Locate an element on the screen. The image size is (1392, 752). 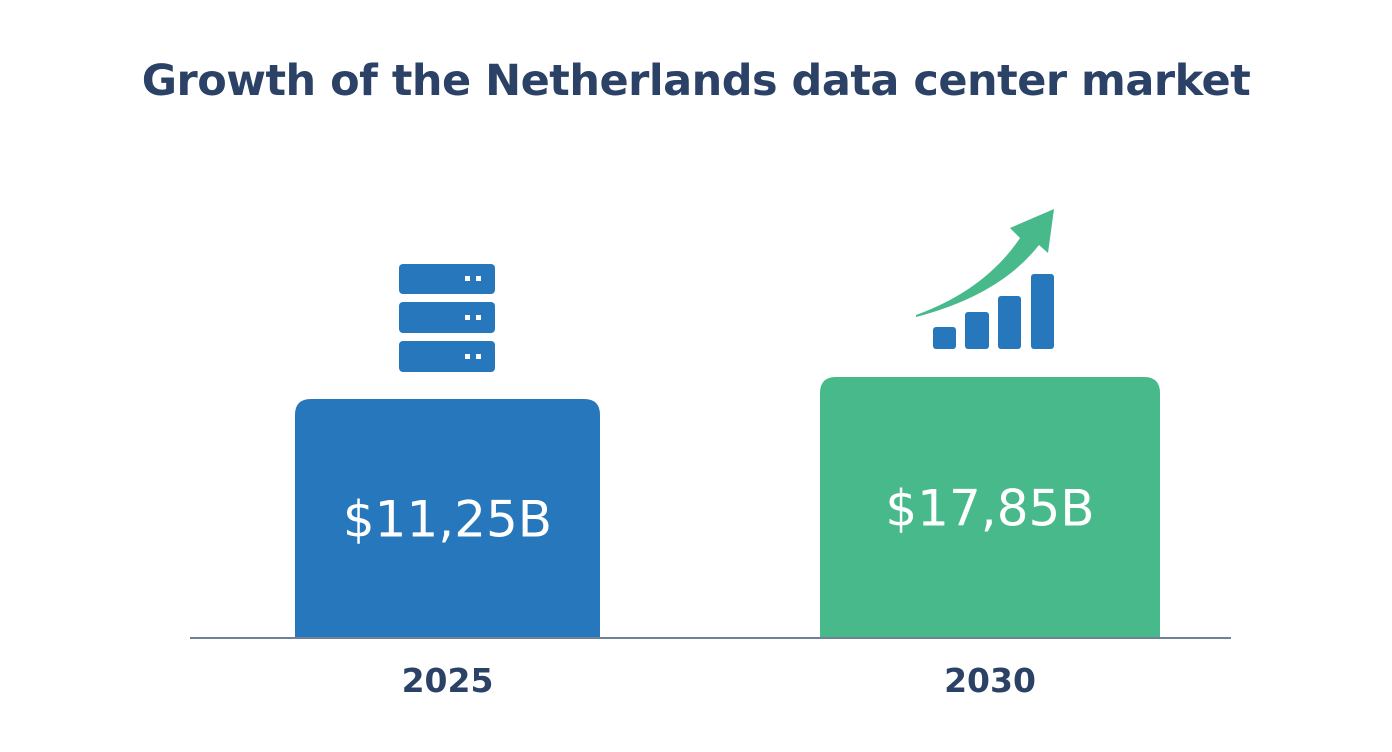
value-label-2025: $11,25B is located at coordinates (447, 520).